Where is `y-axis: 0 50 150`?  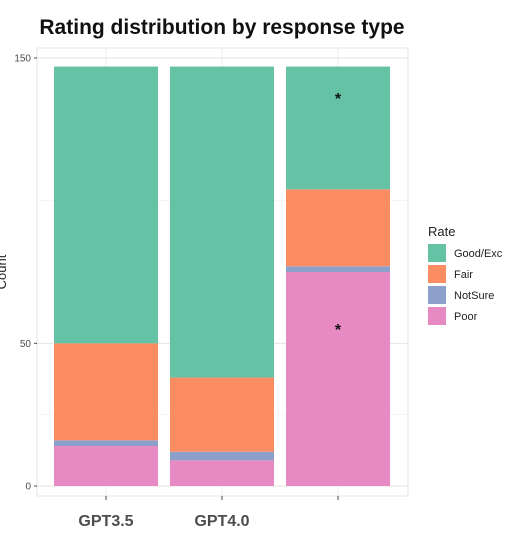
y-axis: 0 50 150 is located at coordinates (25, 273).